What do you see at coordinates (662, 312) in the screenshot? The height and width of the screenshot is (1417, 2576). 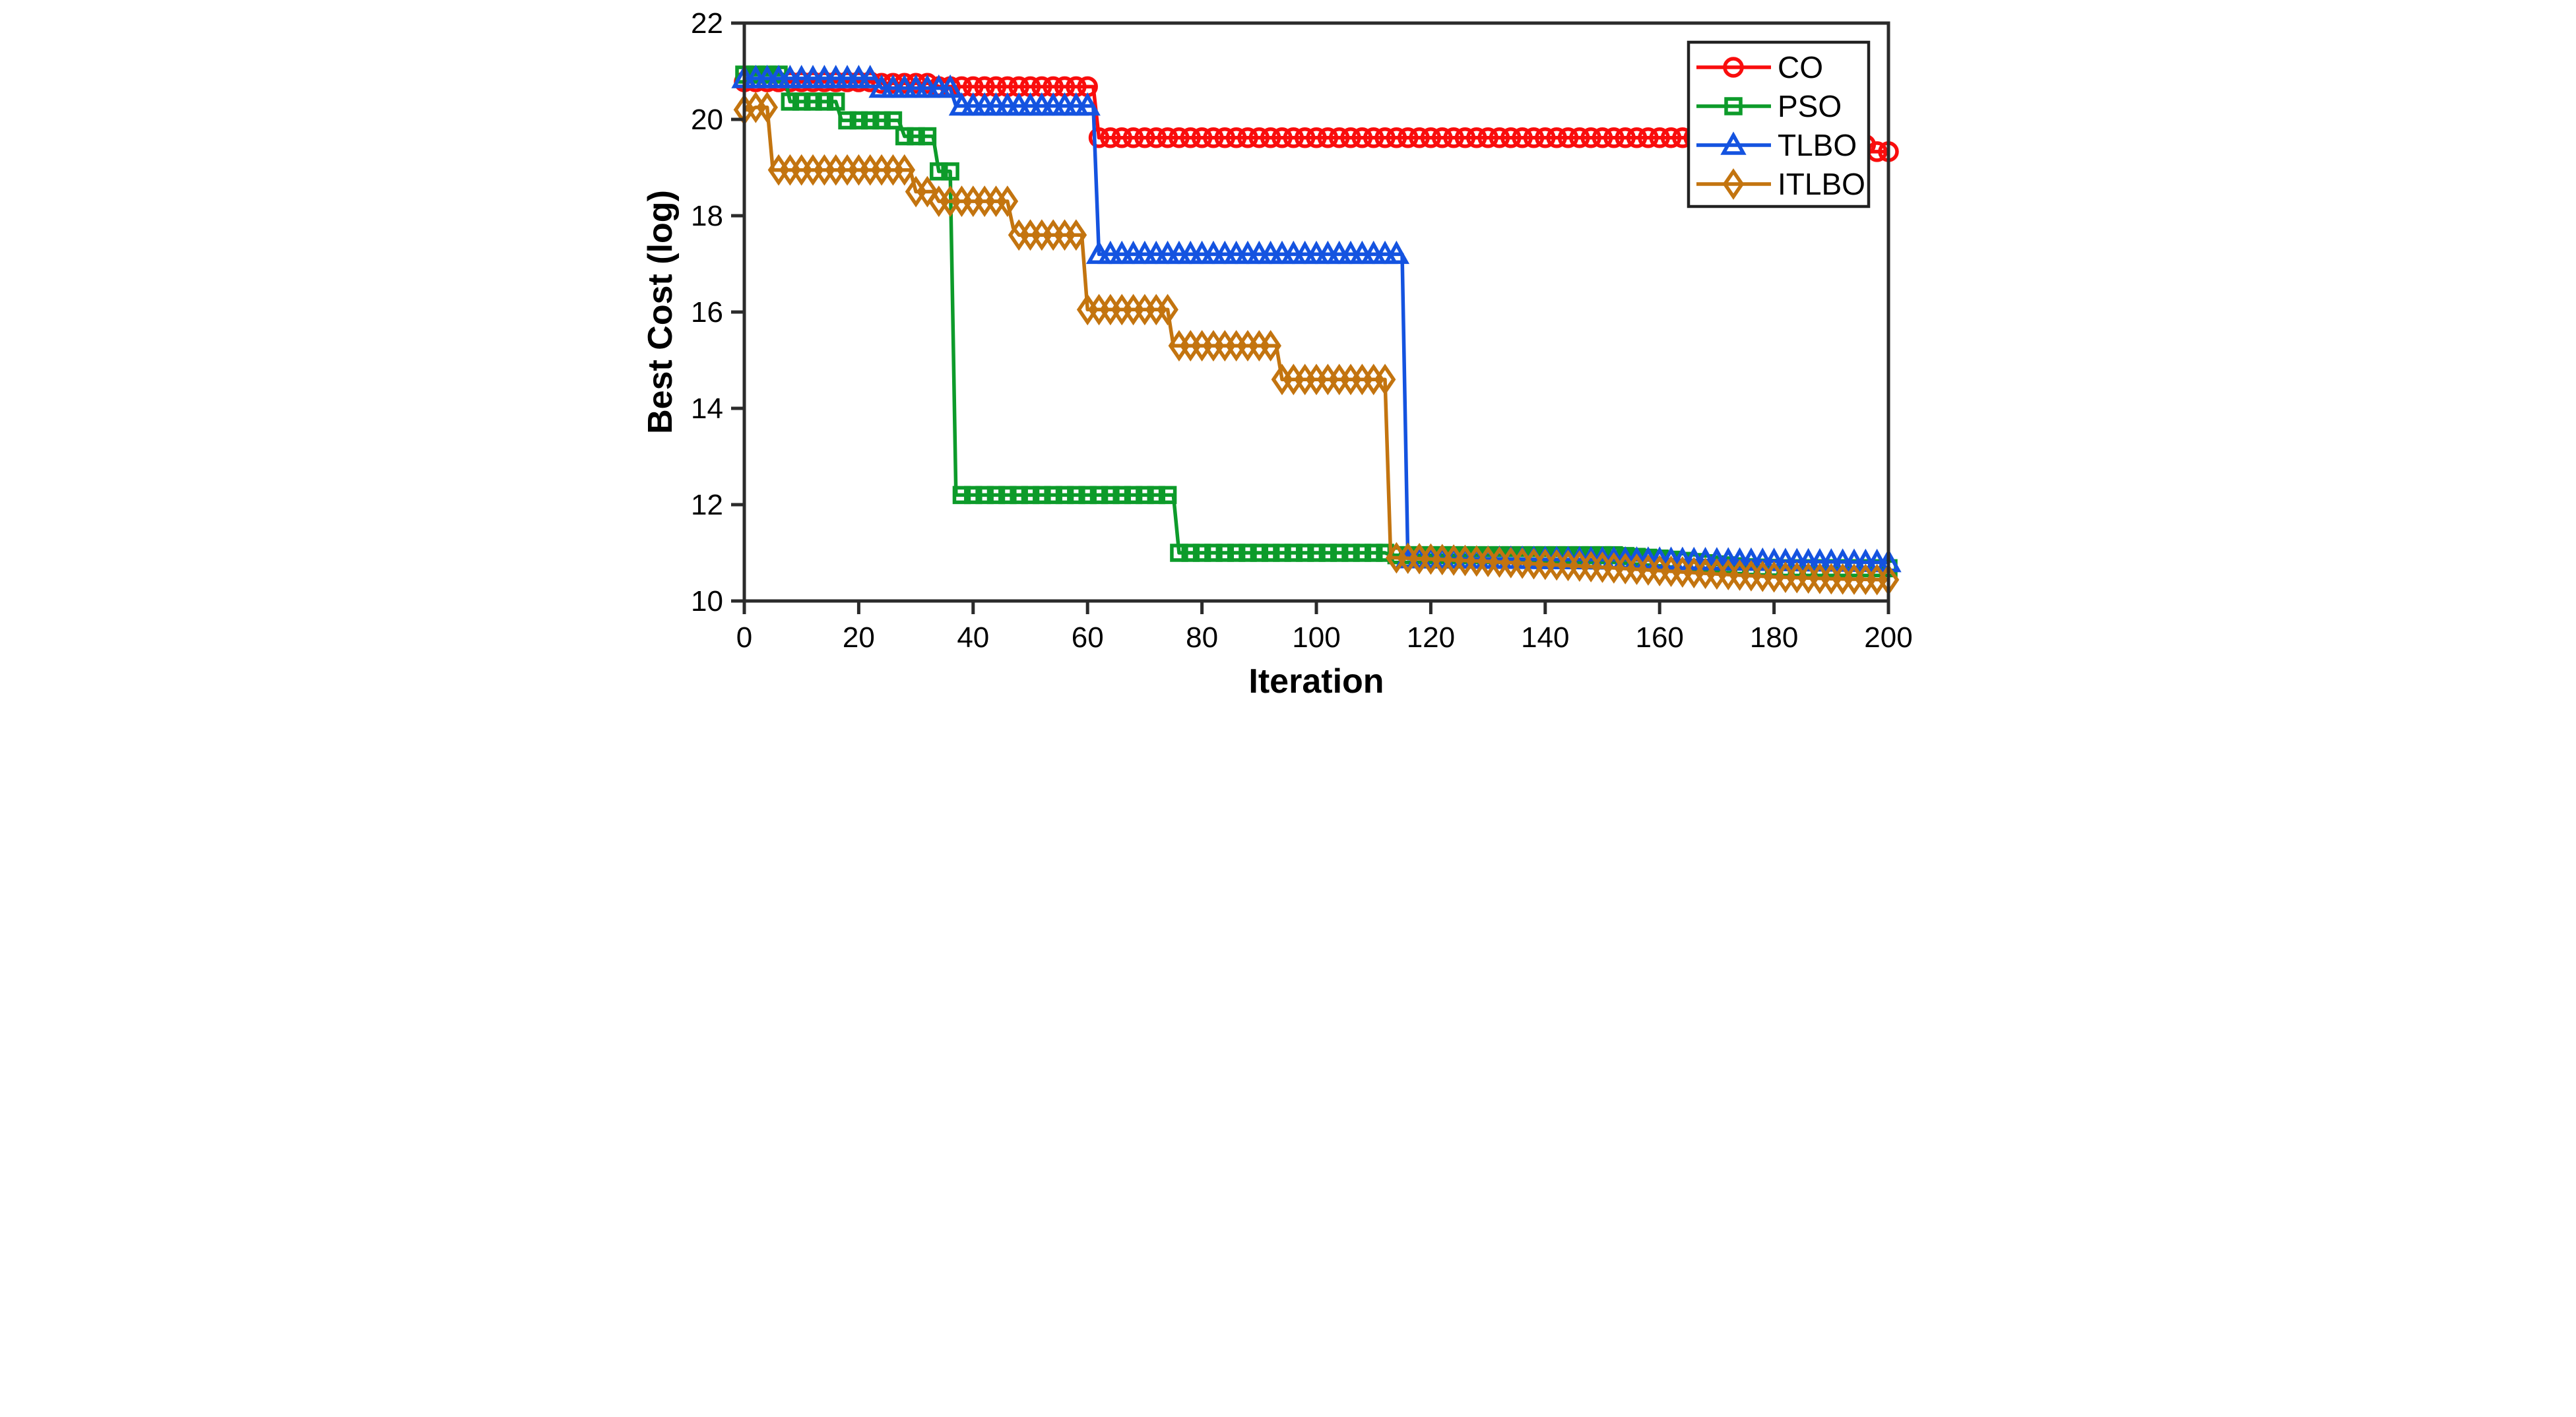 I see `y-axis-label: Best Cost (log)` at bounding box center [662, 312].